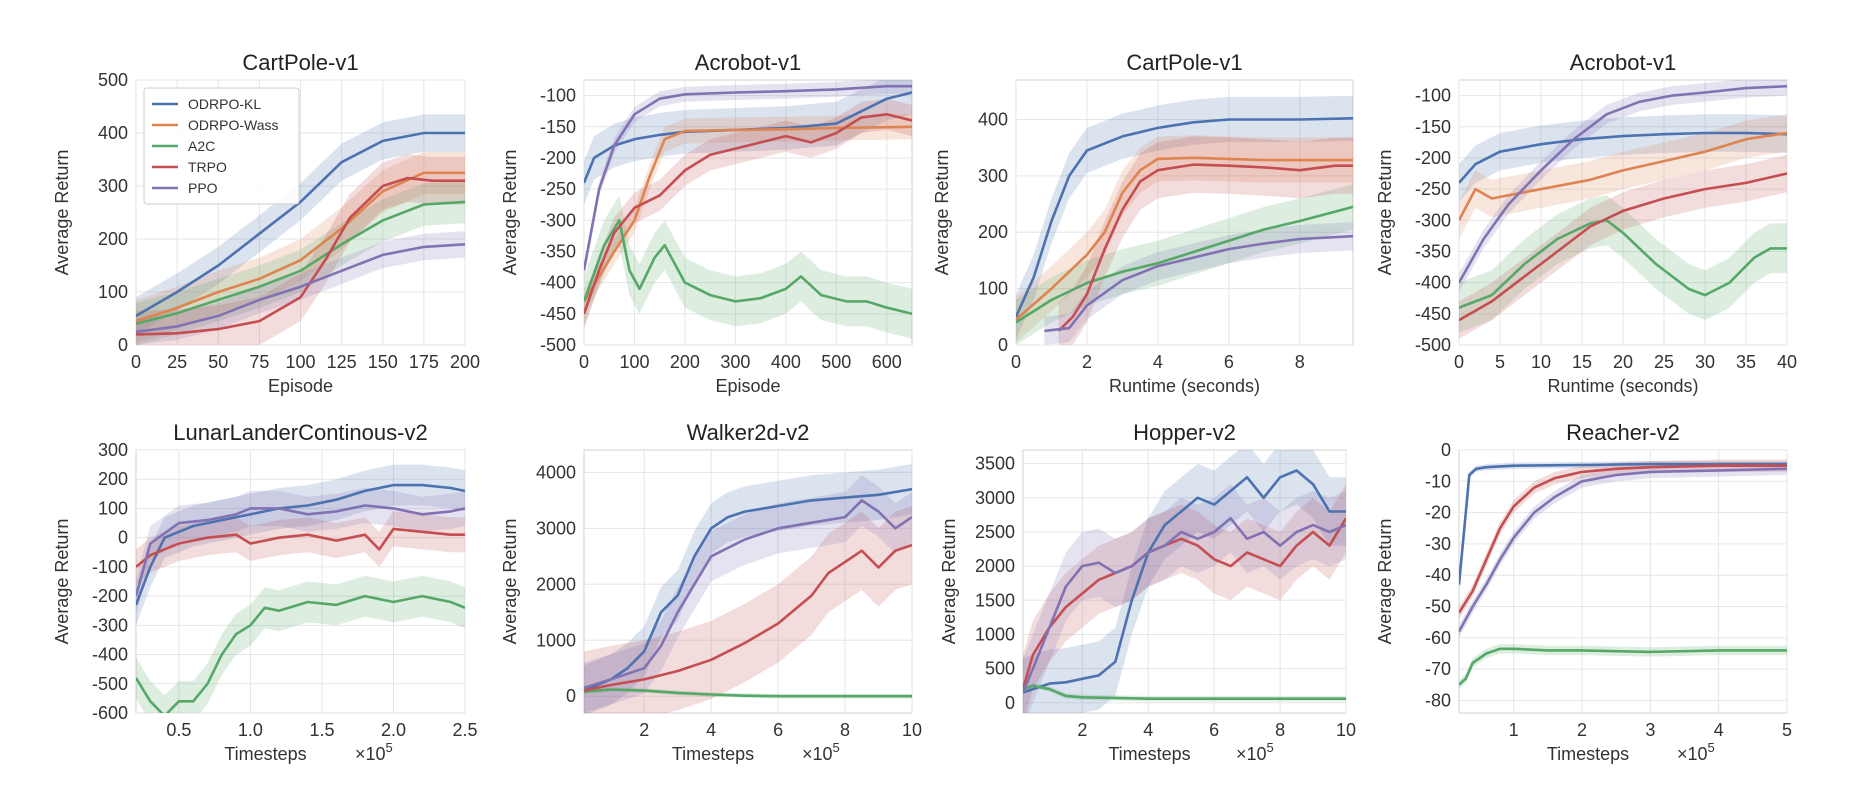  I want to click on panel-title: Reacher-v2, so click(1623, 432).